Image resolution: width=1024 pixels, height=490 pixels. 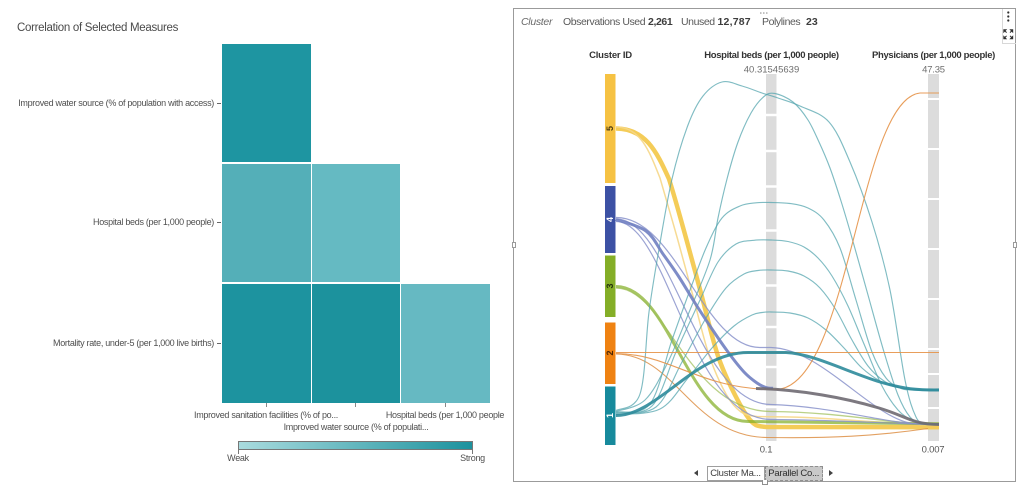 I want to click on svg-text:Hospital beds (per 1,000 peopl: Hospital beds (per 1,000 people), so click(x=771, y=55).